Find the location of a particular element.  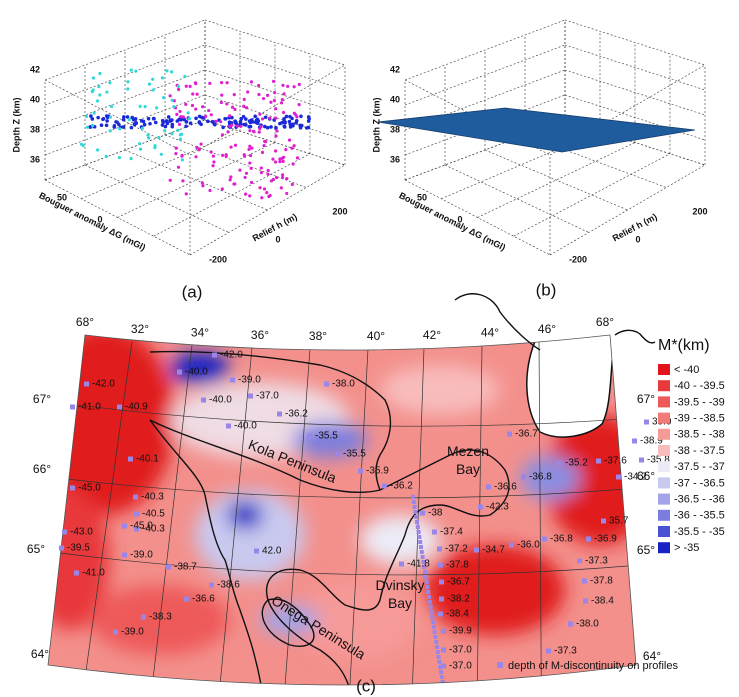

legend-label: -35.5 - -35 is located at coordinates (699, 532).